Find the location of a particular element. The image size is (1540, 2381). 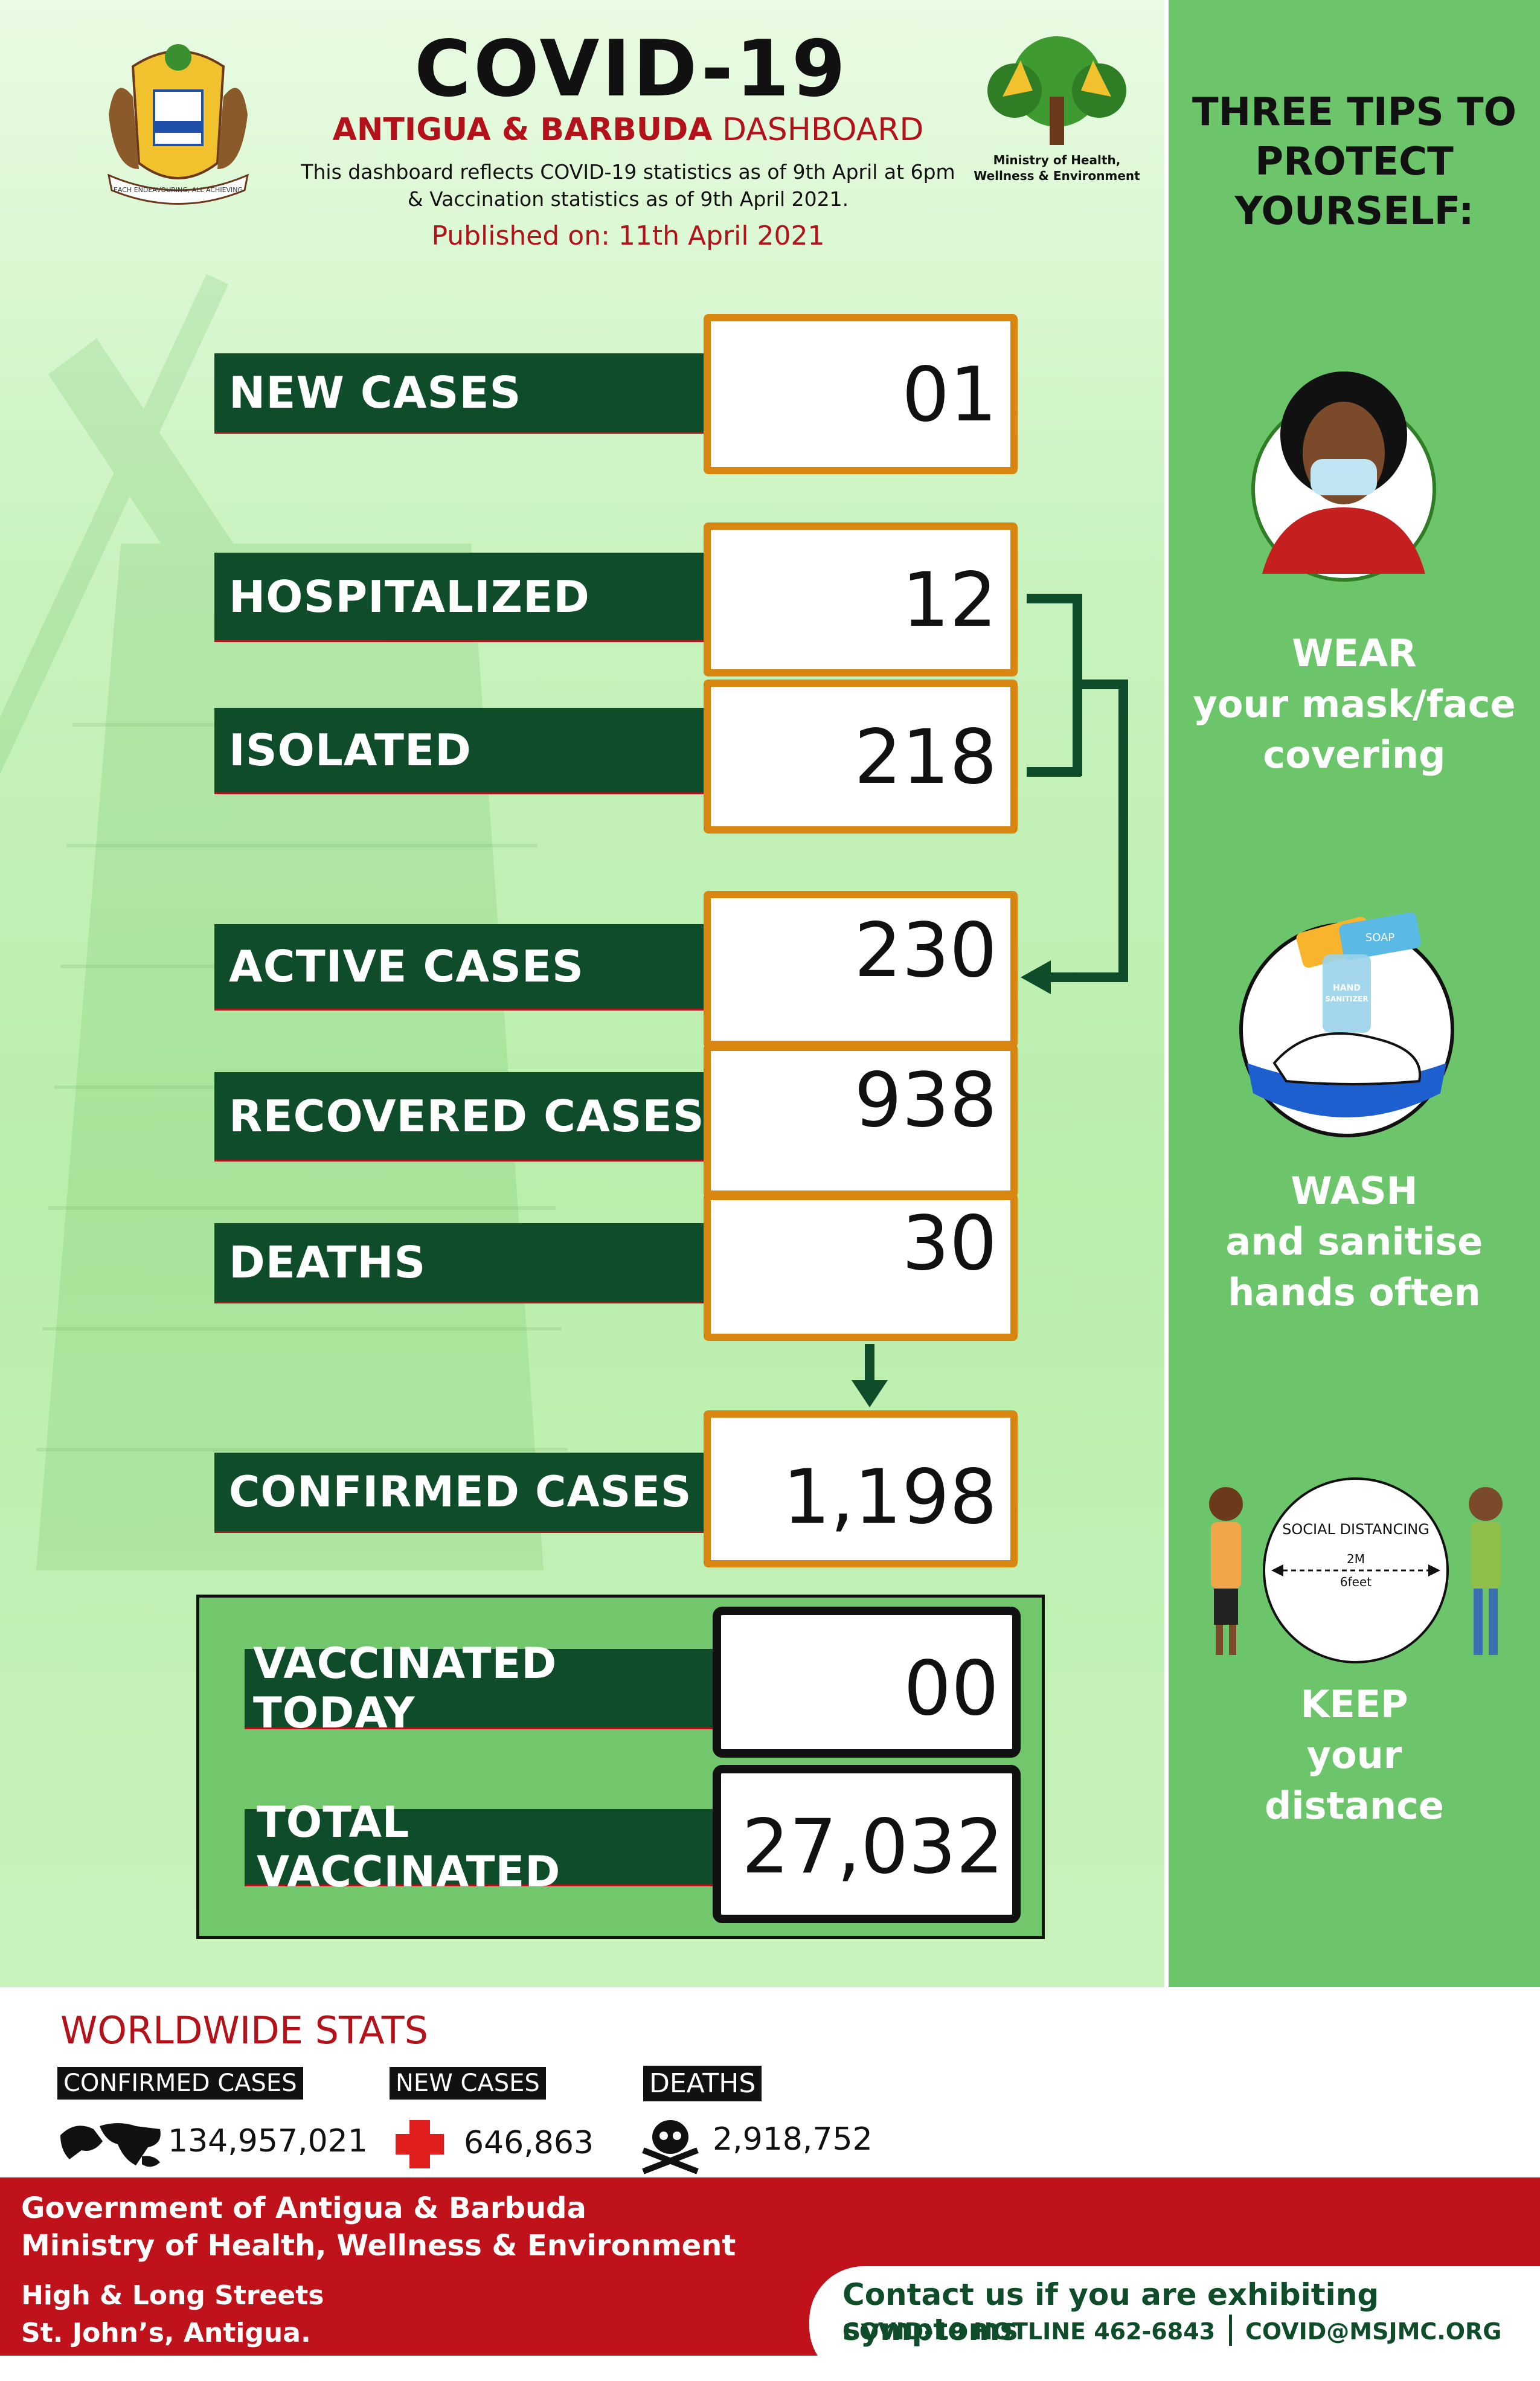

bracket-top is located at coordinates (1054, 599).